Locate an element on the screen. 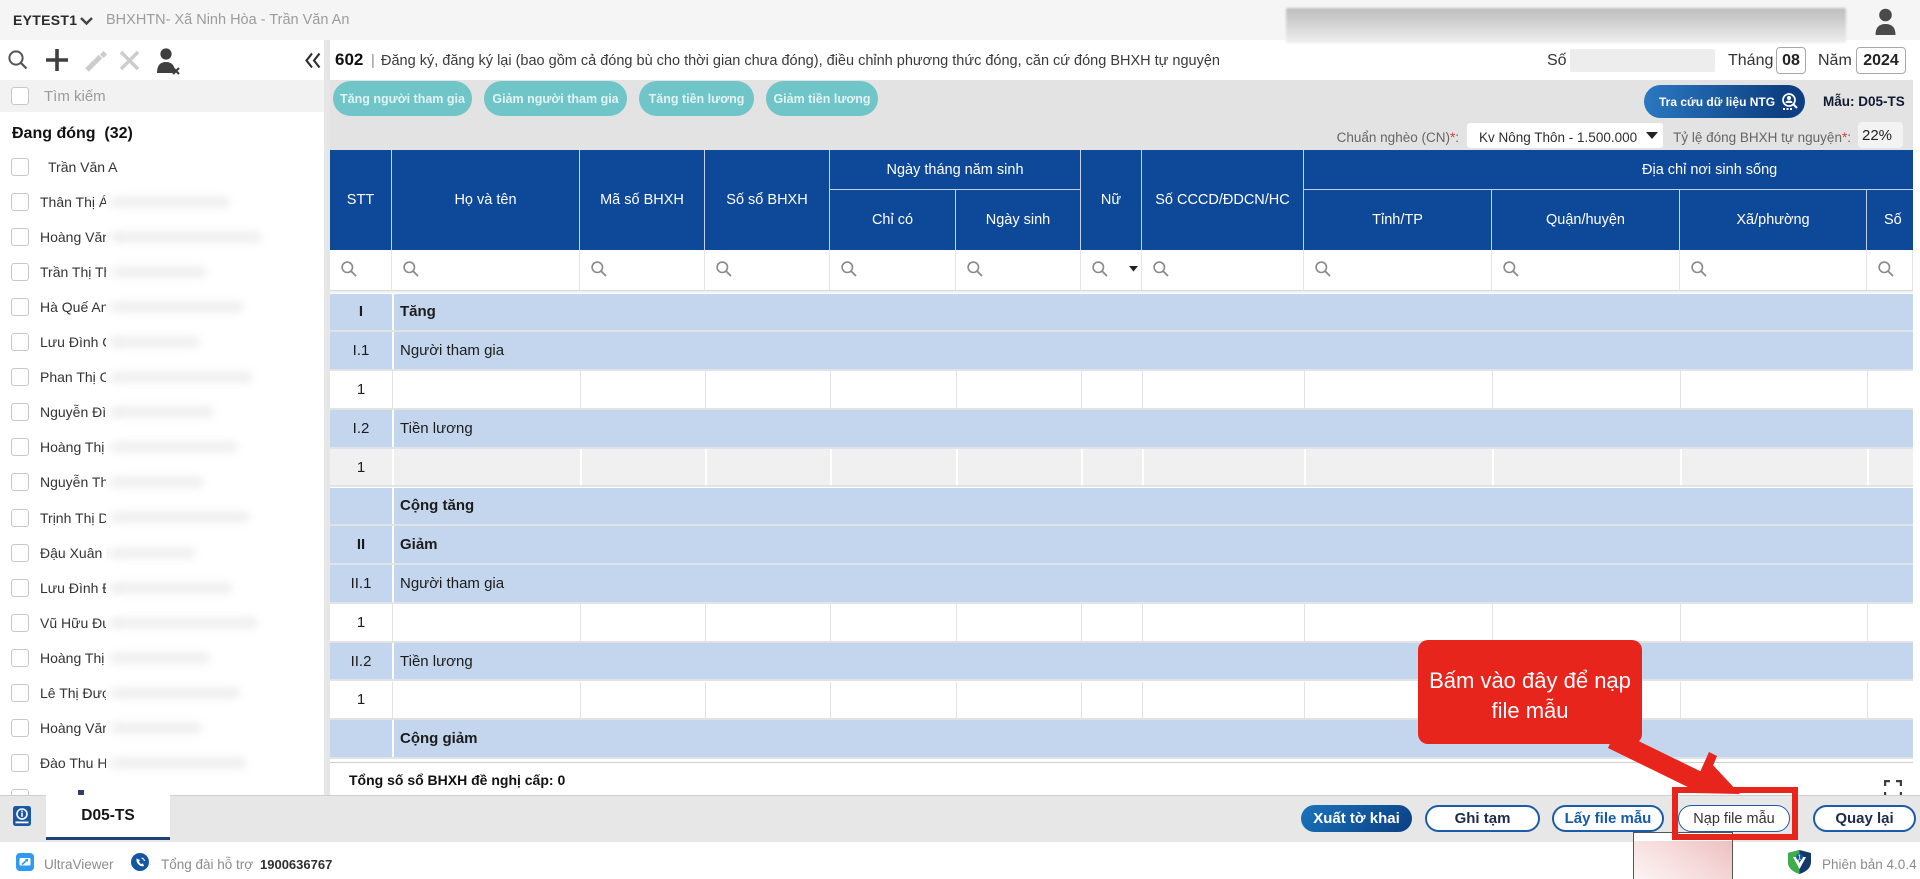 The height and width of the screenshot is (879, 1920). svg-text: 1 is located at coordinates (1800, 858).